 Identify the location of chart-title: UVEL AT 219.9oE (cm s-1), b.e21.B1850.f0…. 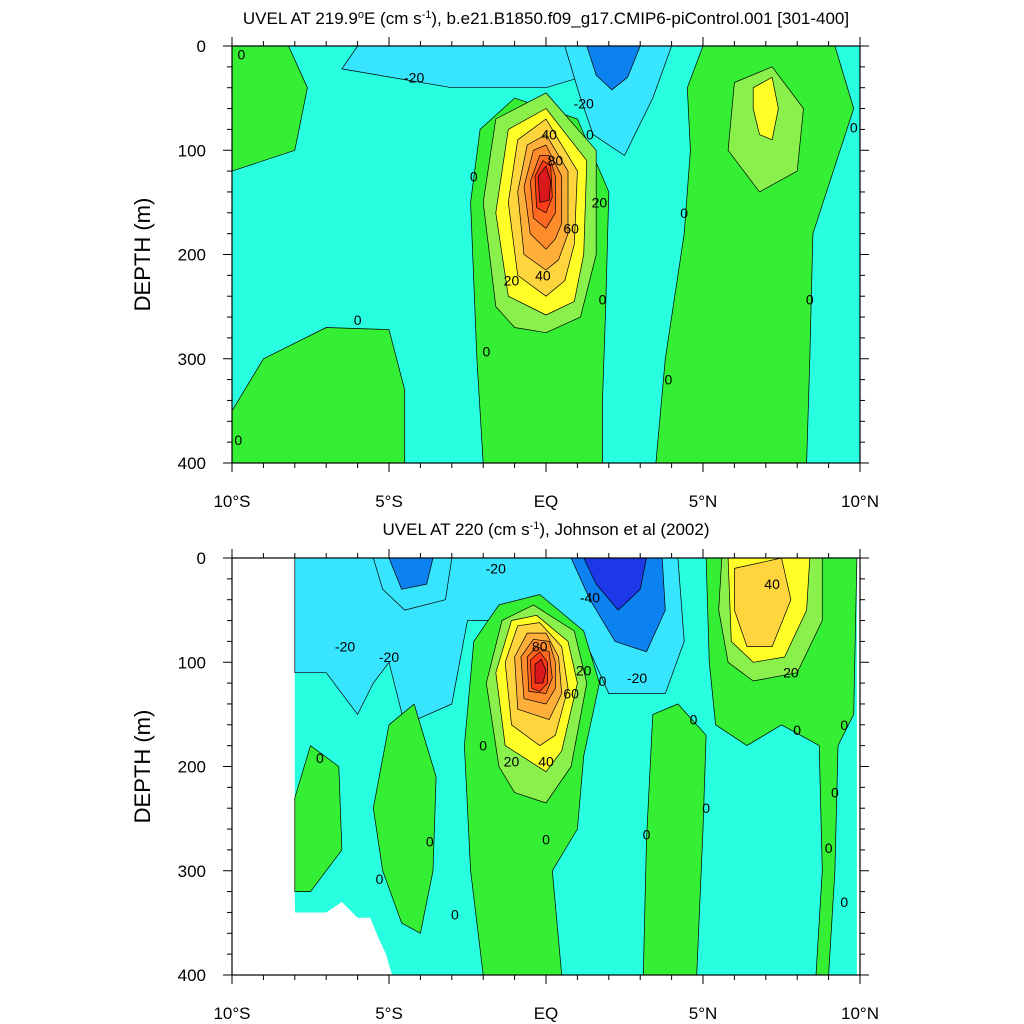
(546, 18).